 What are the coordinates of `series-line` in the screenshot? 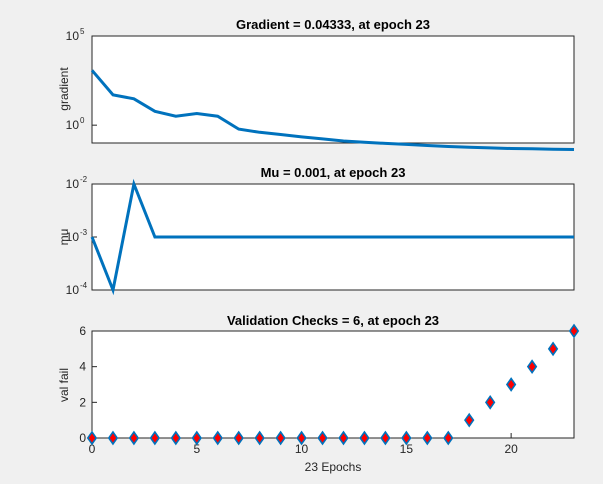 It's located at (332, 110).